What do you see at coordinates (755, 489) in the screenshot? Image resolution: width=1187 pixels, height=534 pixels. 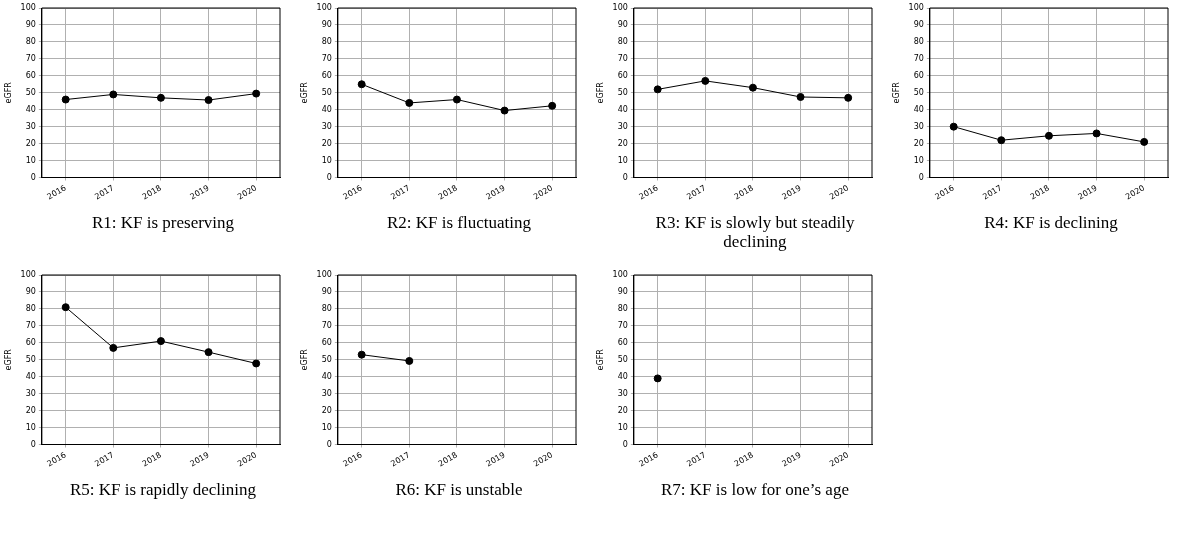 I see `text: R7: KF is low for one’s age` at bounding box center [755, 489].